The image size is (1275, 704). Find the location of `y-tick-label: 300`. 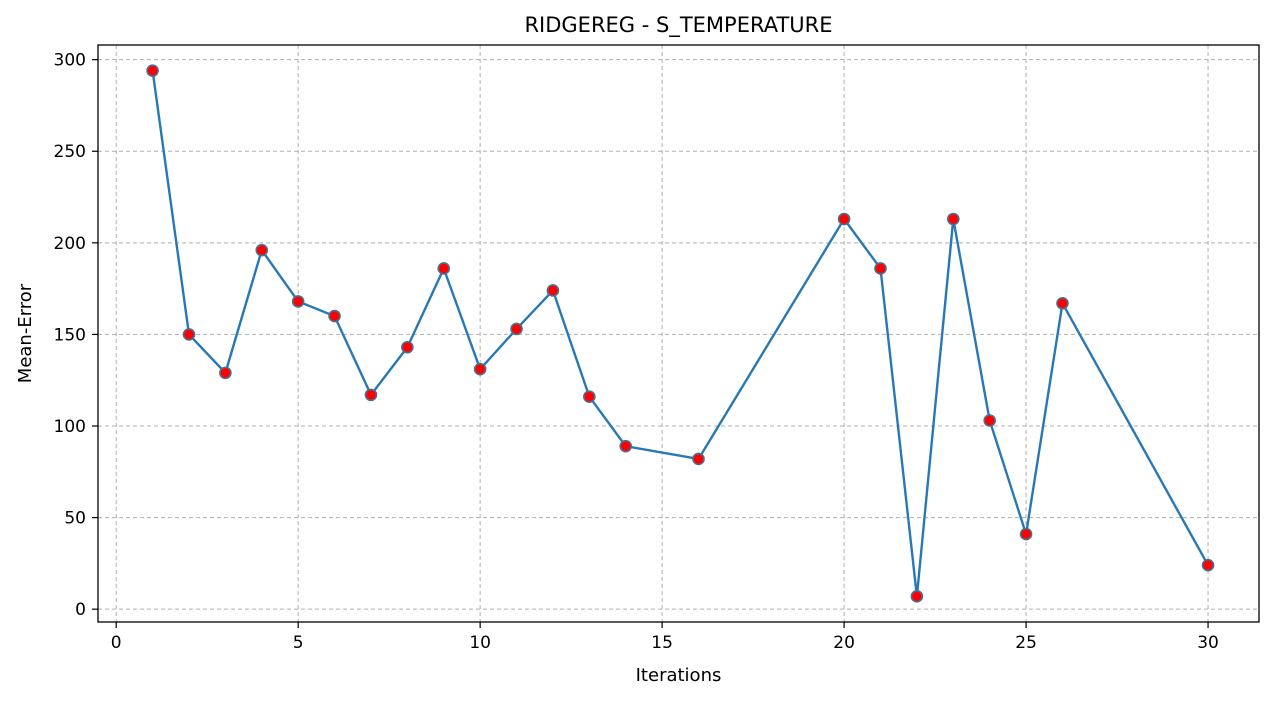

y-tick-label: 300 is located at coordinates (70, 61).